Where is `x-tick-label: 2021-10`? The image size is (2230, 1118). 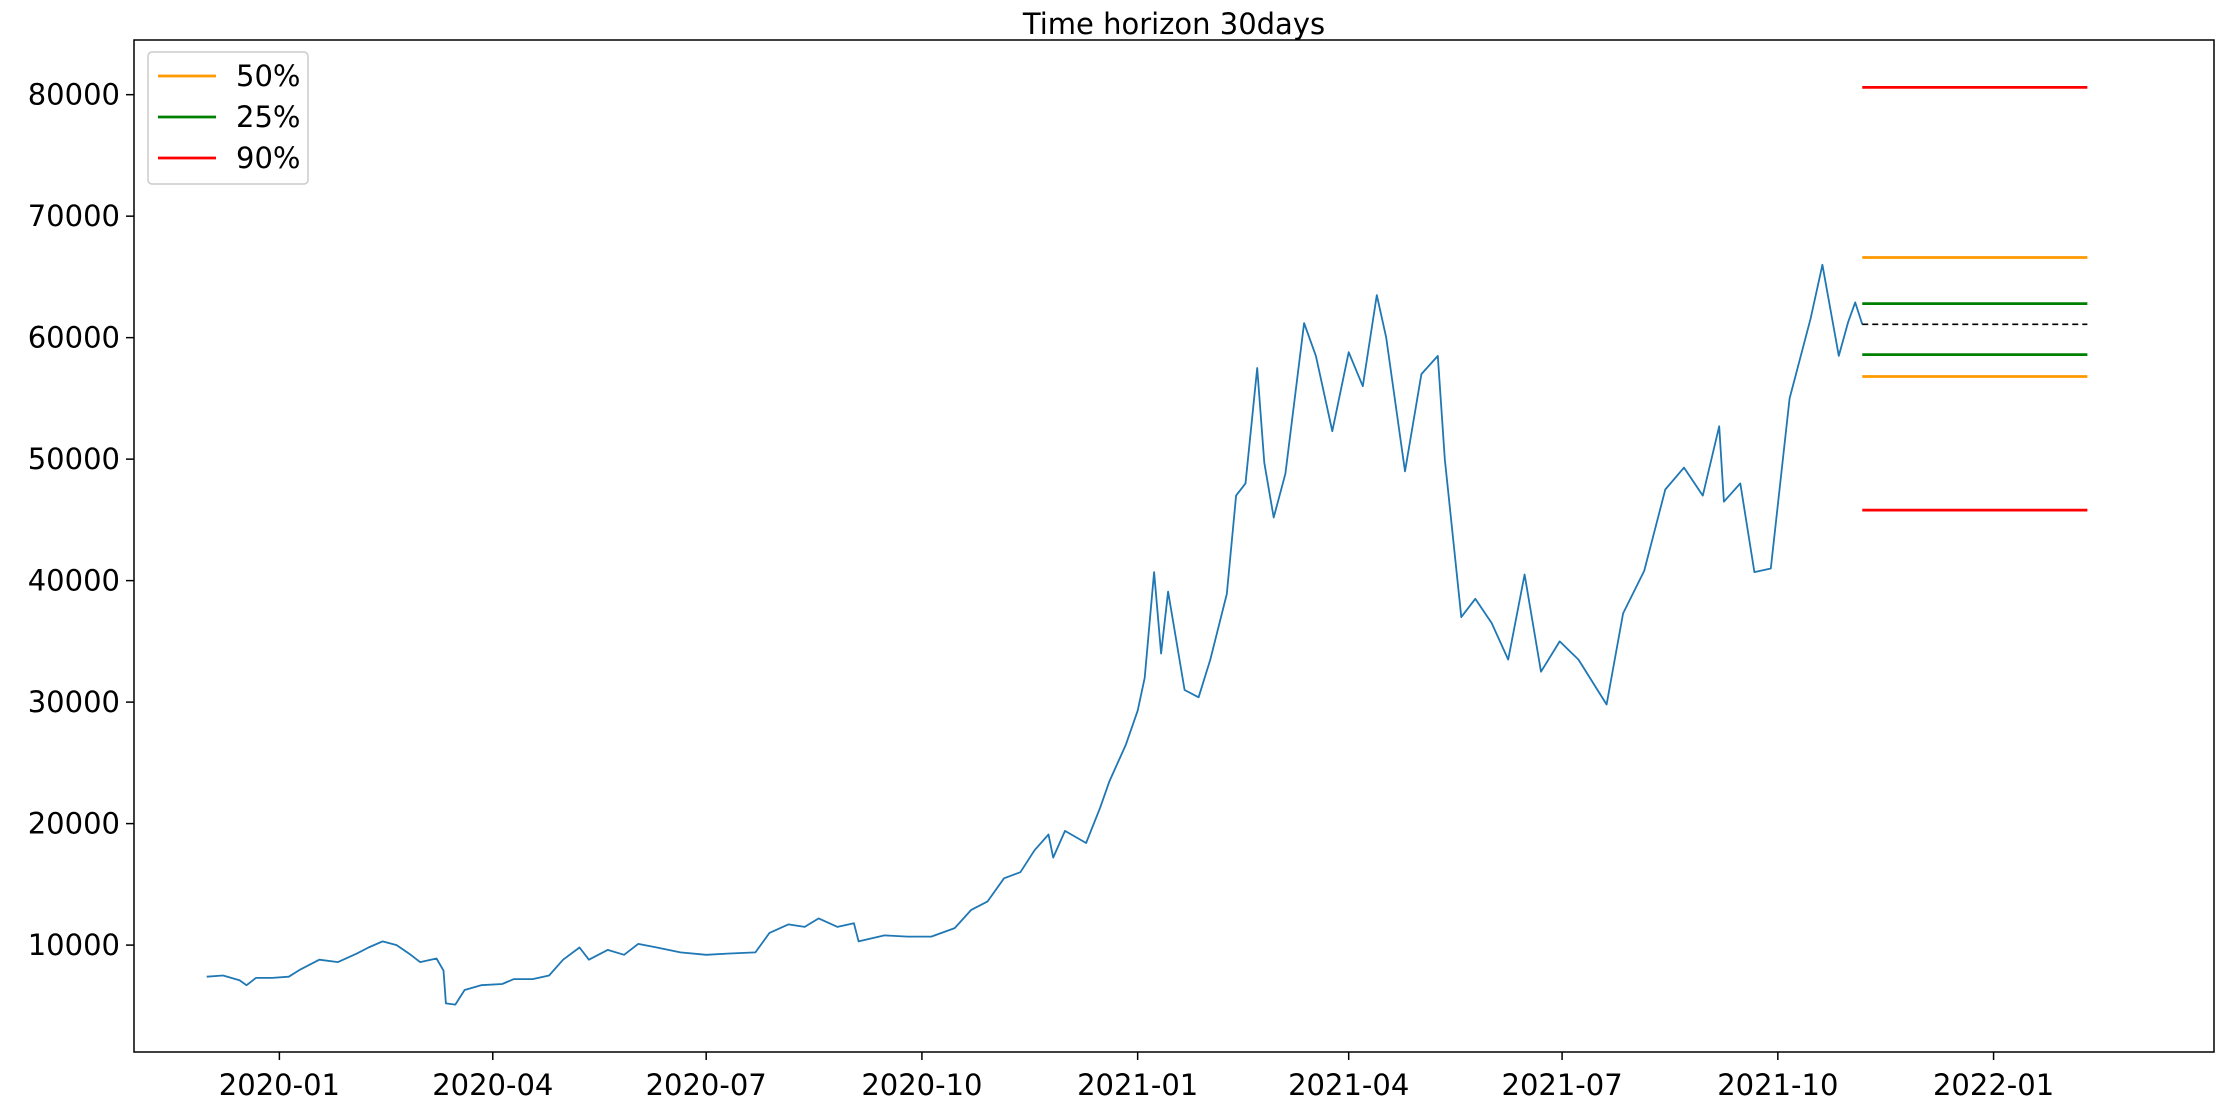 x-tick-label: 2021-10 is located at coordinates (1777, 1085).